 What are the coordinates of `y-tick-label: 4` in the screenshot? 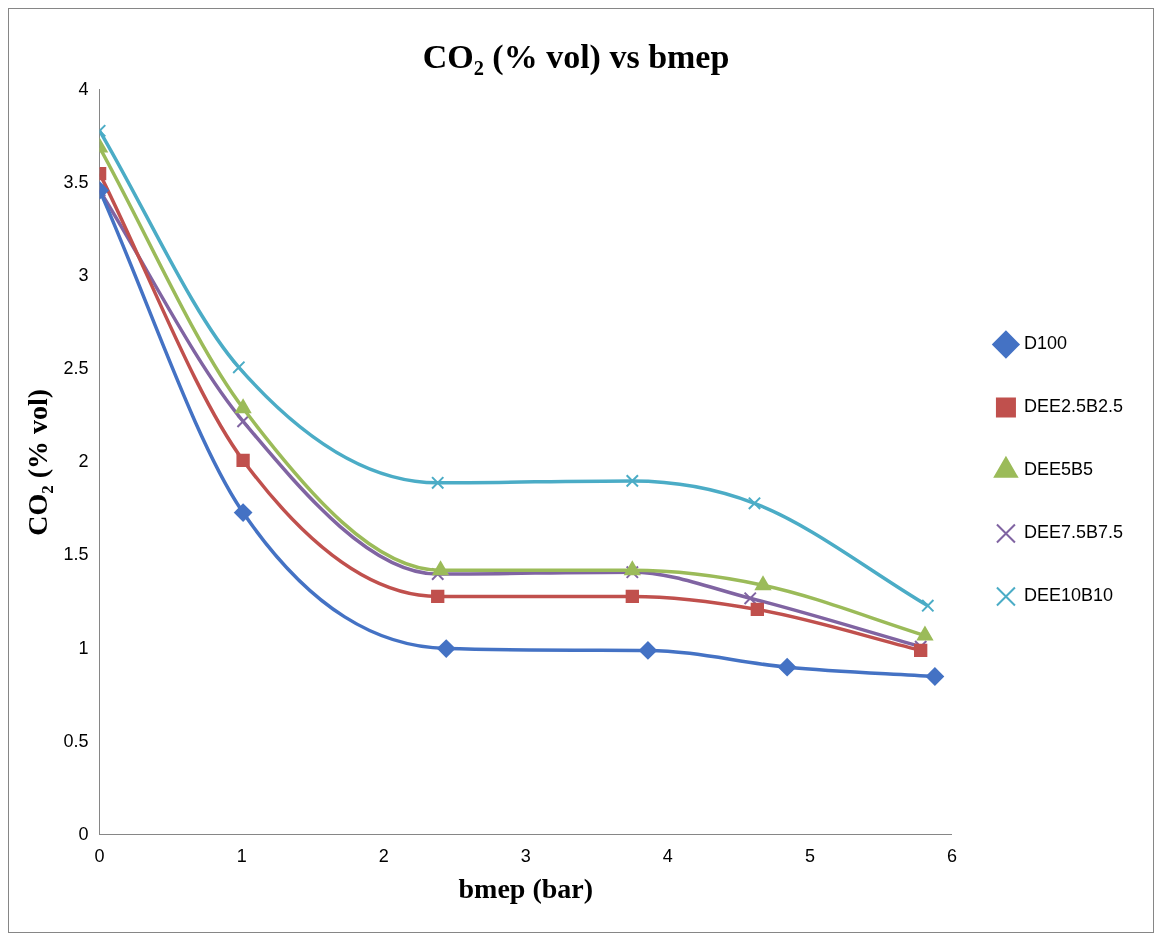 It's located at (83, 88).